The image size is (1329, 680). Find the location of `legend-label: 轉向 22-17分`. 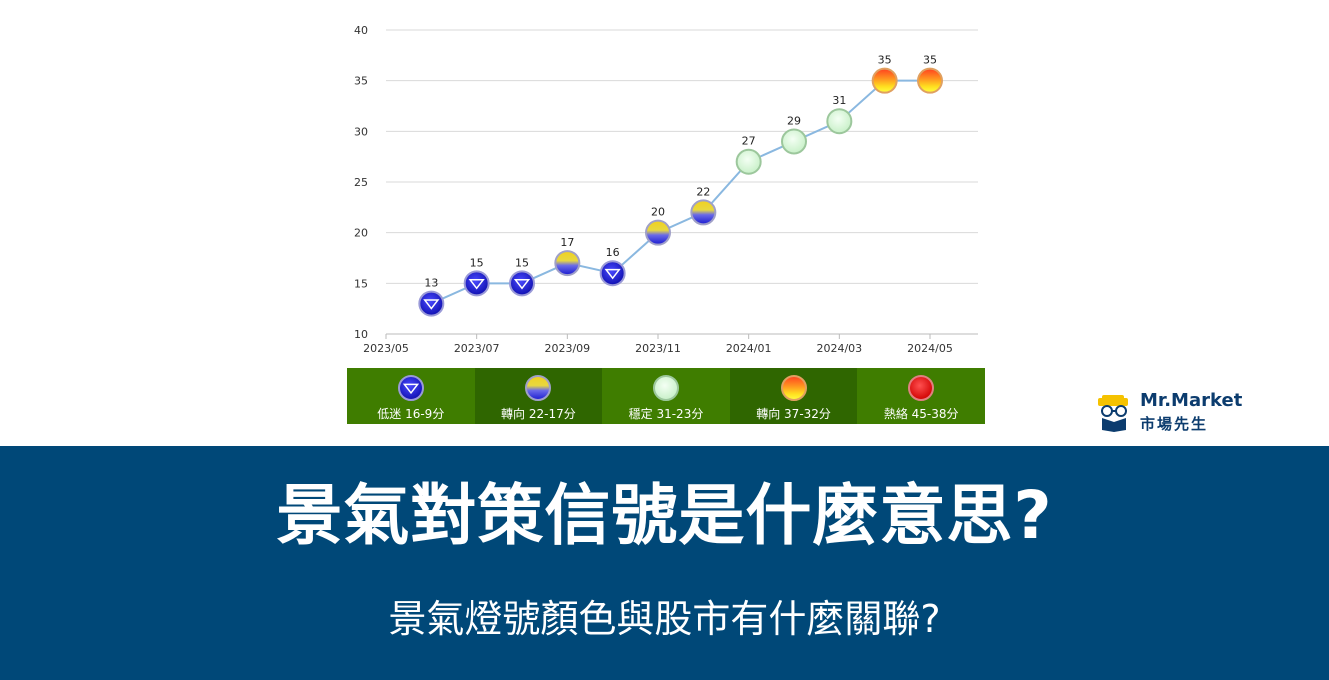

legend-label: 轉向 22-17分 is located at coordinates (538, 414).